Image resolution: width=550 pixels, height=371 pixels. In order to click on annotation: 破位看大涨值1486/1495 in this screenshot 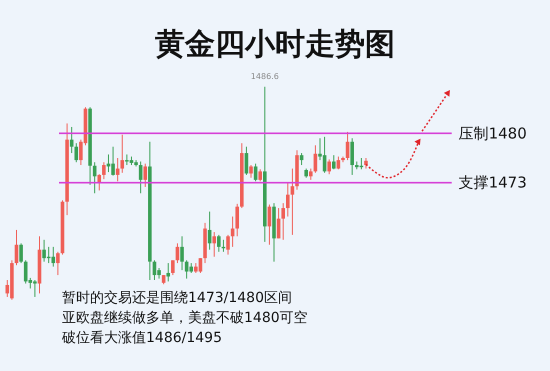, I will do `click(141, 338)`.